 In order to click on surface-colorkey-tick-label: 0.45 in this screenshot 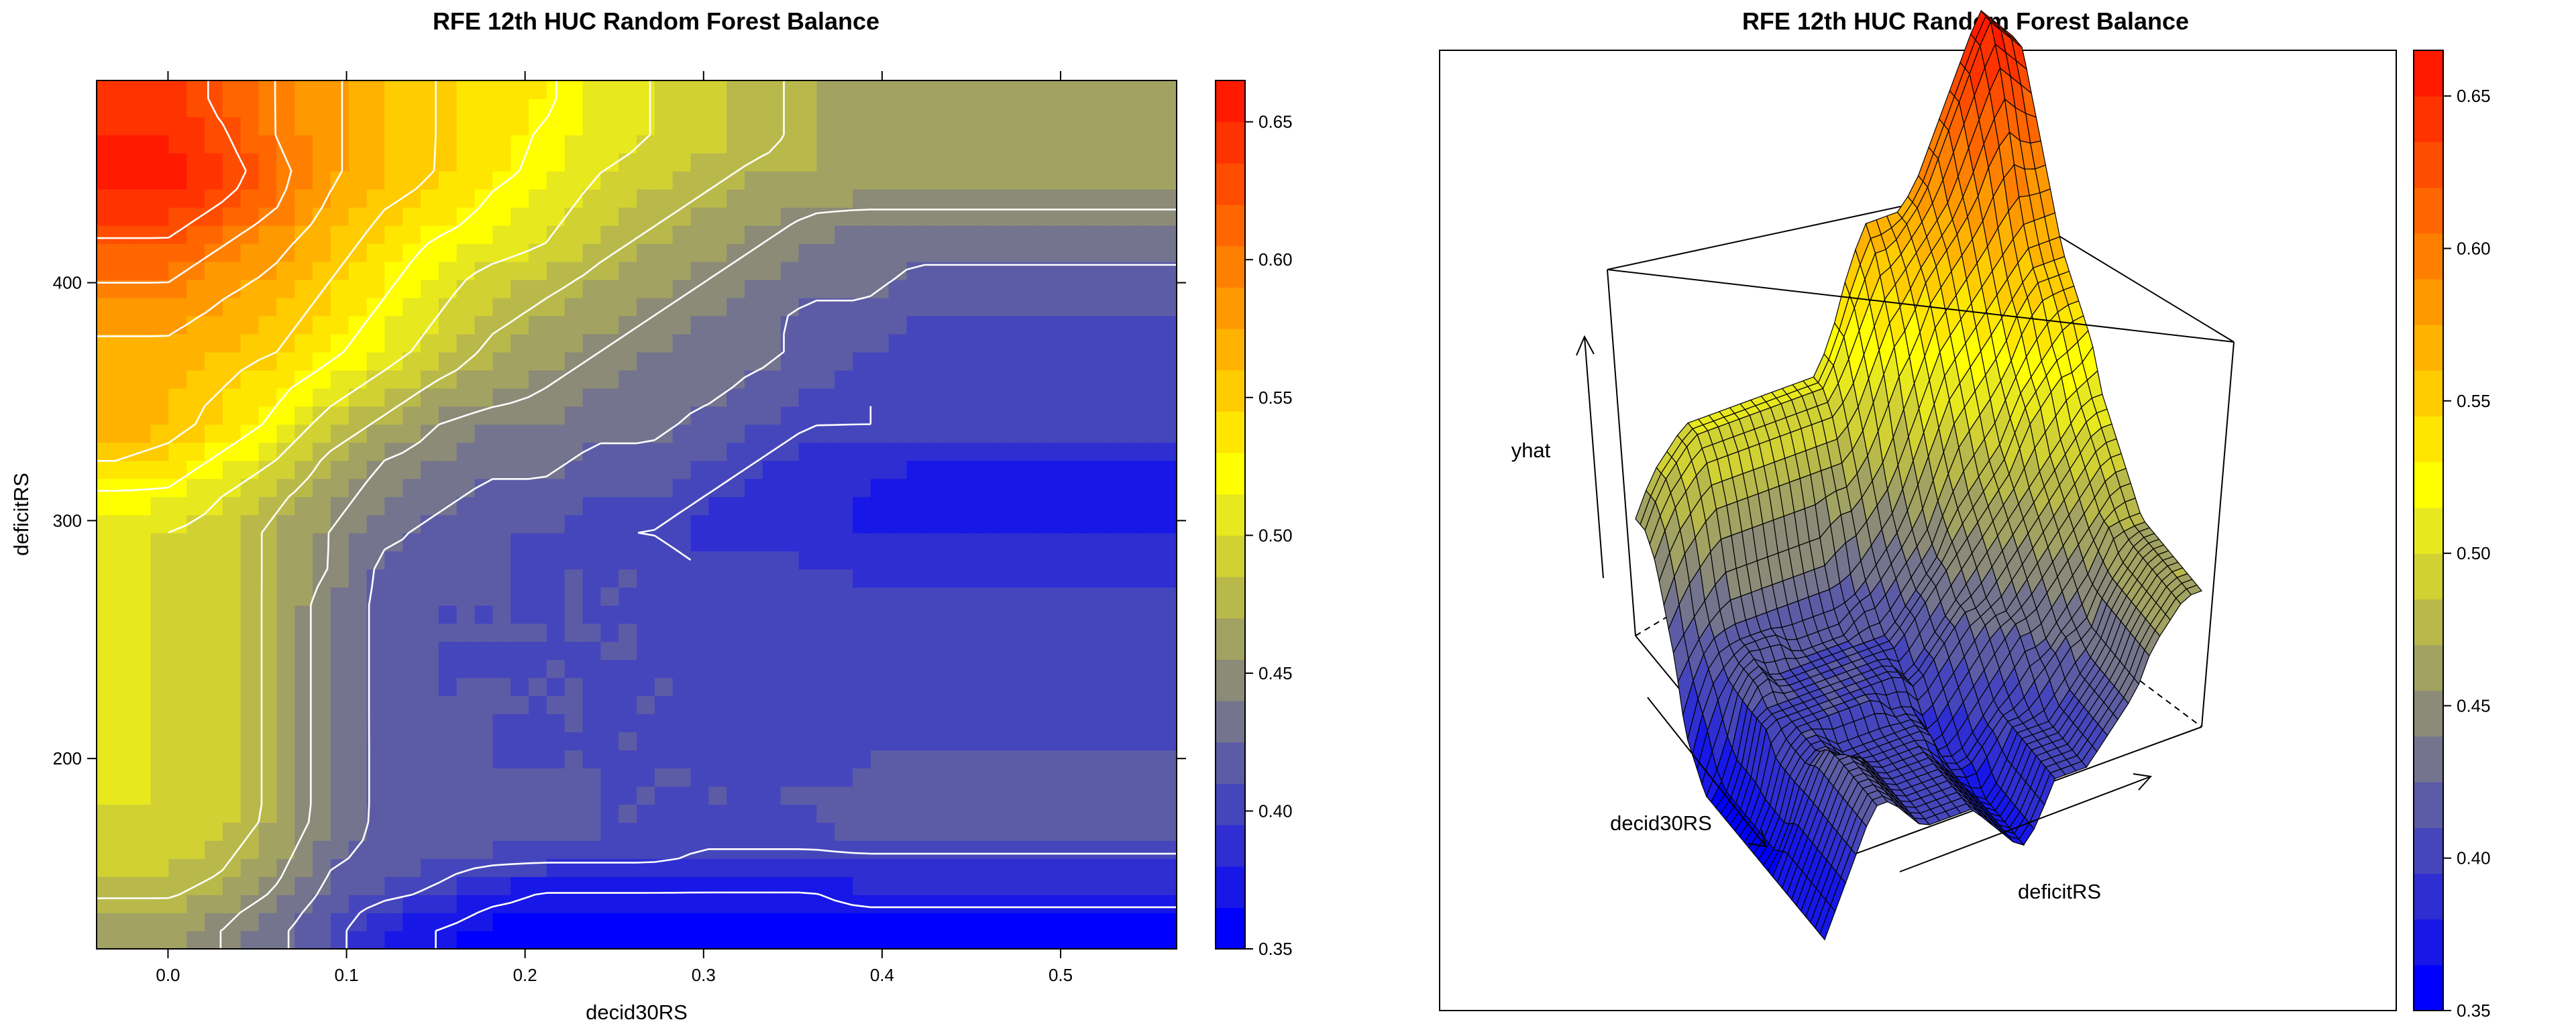, I will do `click(2474, 705)`.